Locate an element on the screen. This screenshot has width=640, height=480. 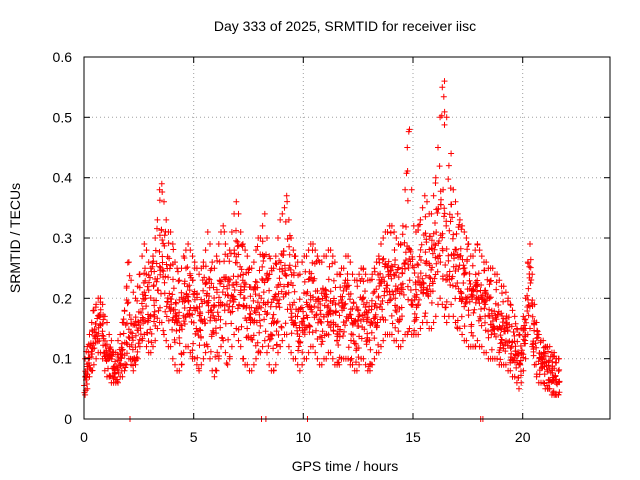
y-tick-label: 0.5 is located at coordinates (63, 117).